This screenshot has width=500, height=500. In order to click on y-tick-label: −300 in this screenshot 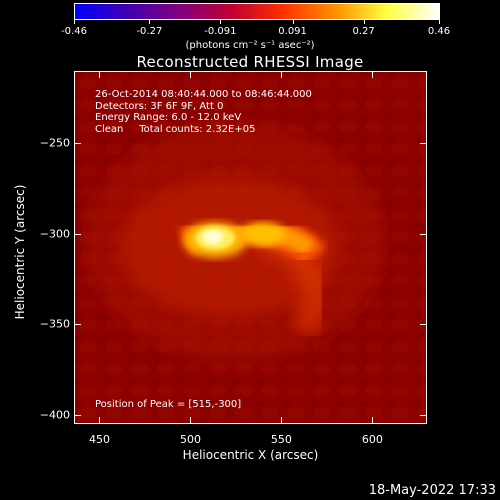, I will do `click(54, 234)`.